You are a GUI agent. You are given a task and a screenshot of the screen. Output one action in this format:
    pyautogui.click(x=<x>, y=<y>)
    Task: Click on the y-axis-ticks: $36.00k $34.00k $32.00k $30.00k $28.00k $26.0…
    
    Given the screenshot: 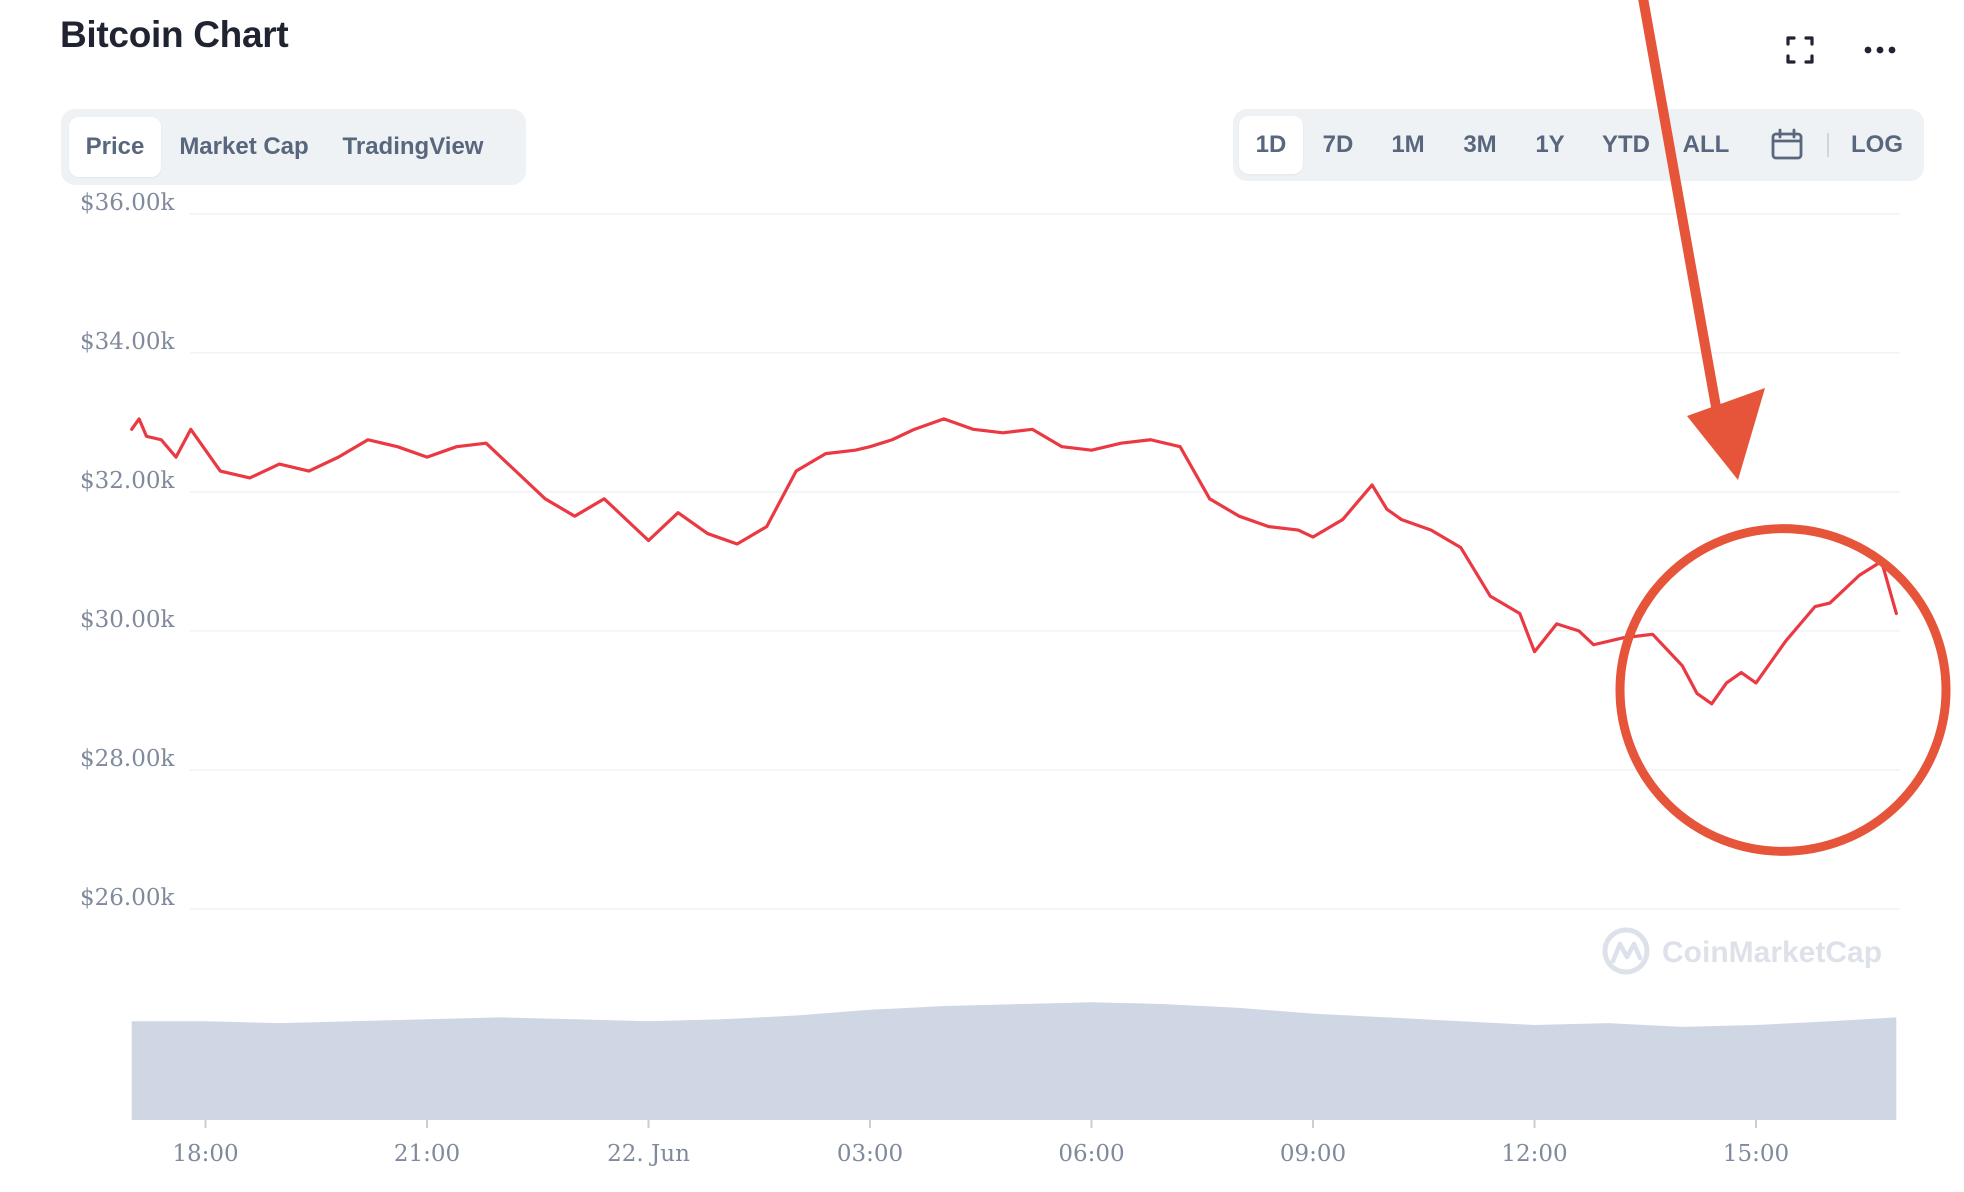 What is the action you would take?
    pyautogui.click(x=127, y=550)
    